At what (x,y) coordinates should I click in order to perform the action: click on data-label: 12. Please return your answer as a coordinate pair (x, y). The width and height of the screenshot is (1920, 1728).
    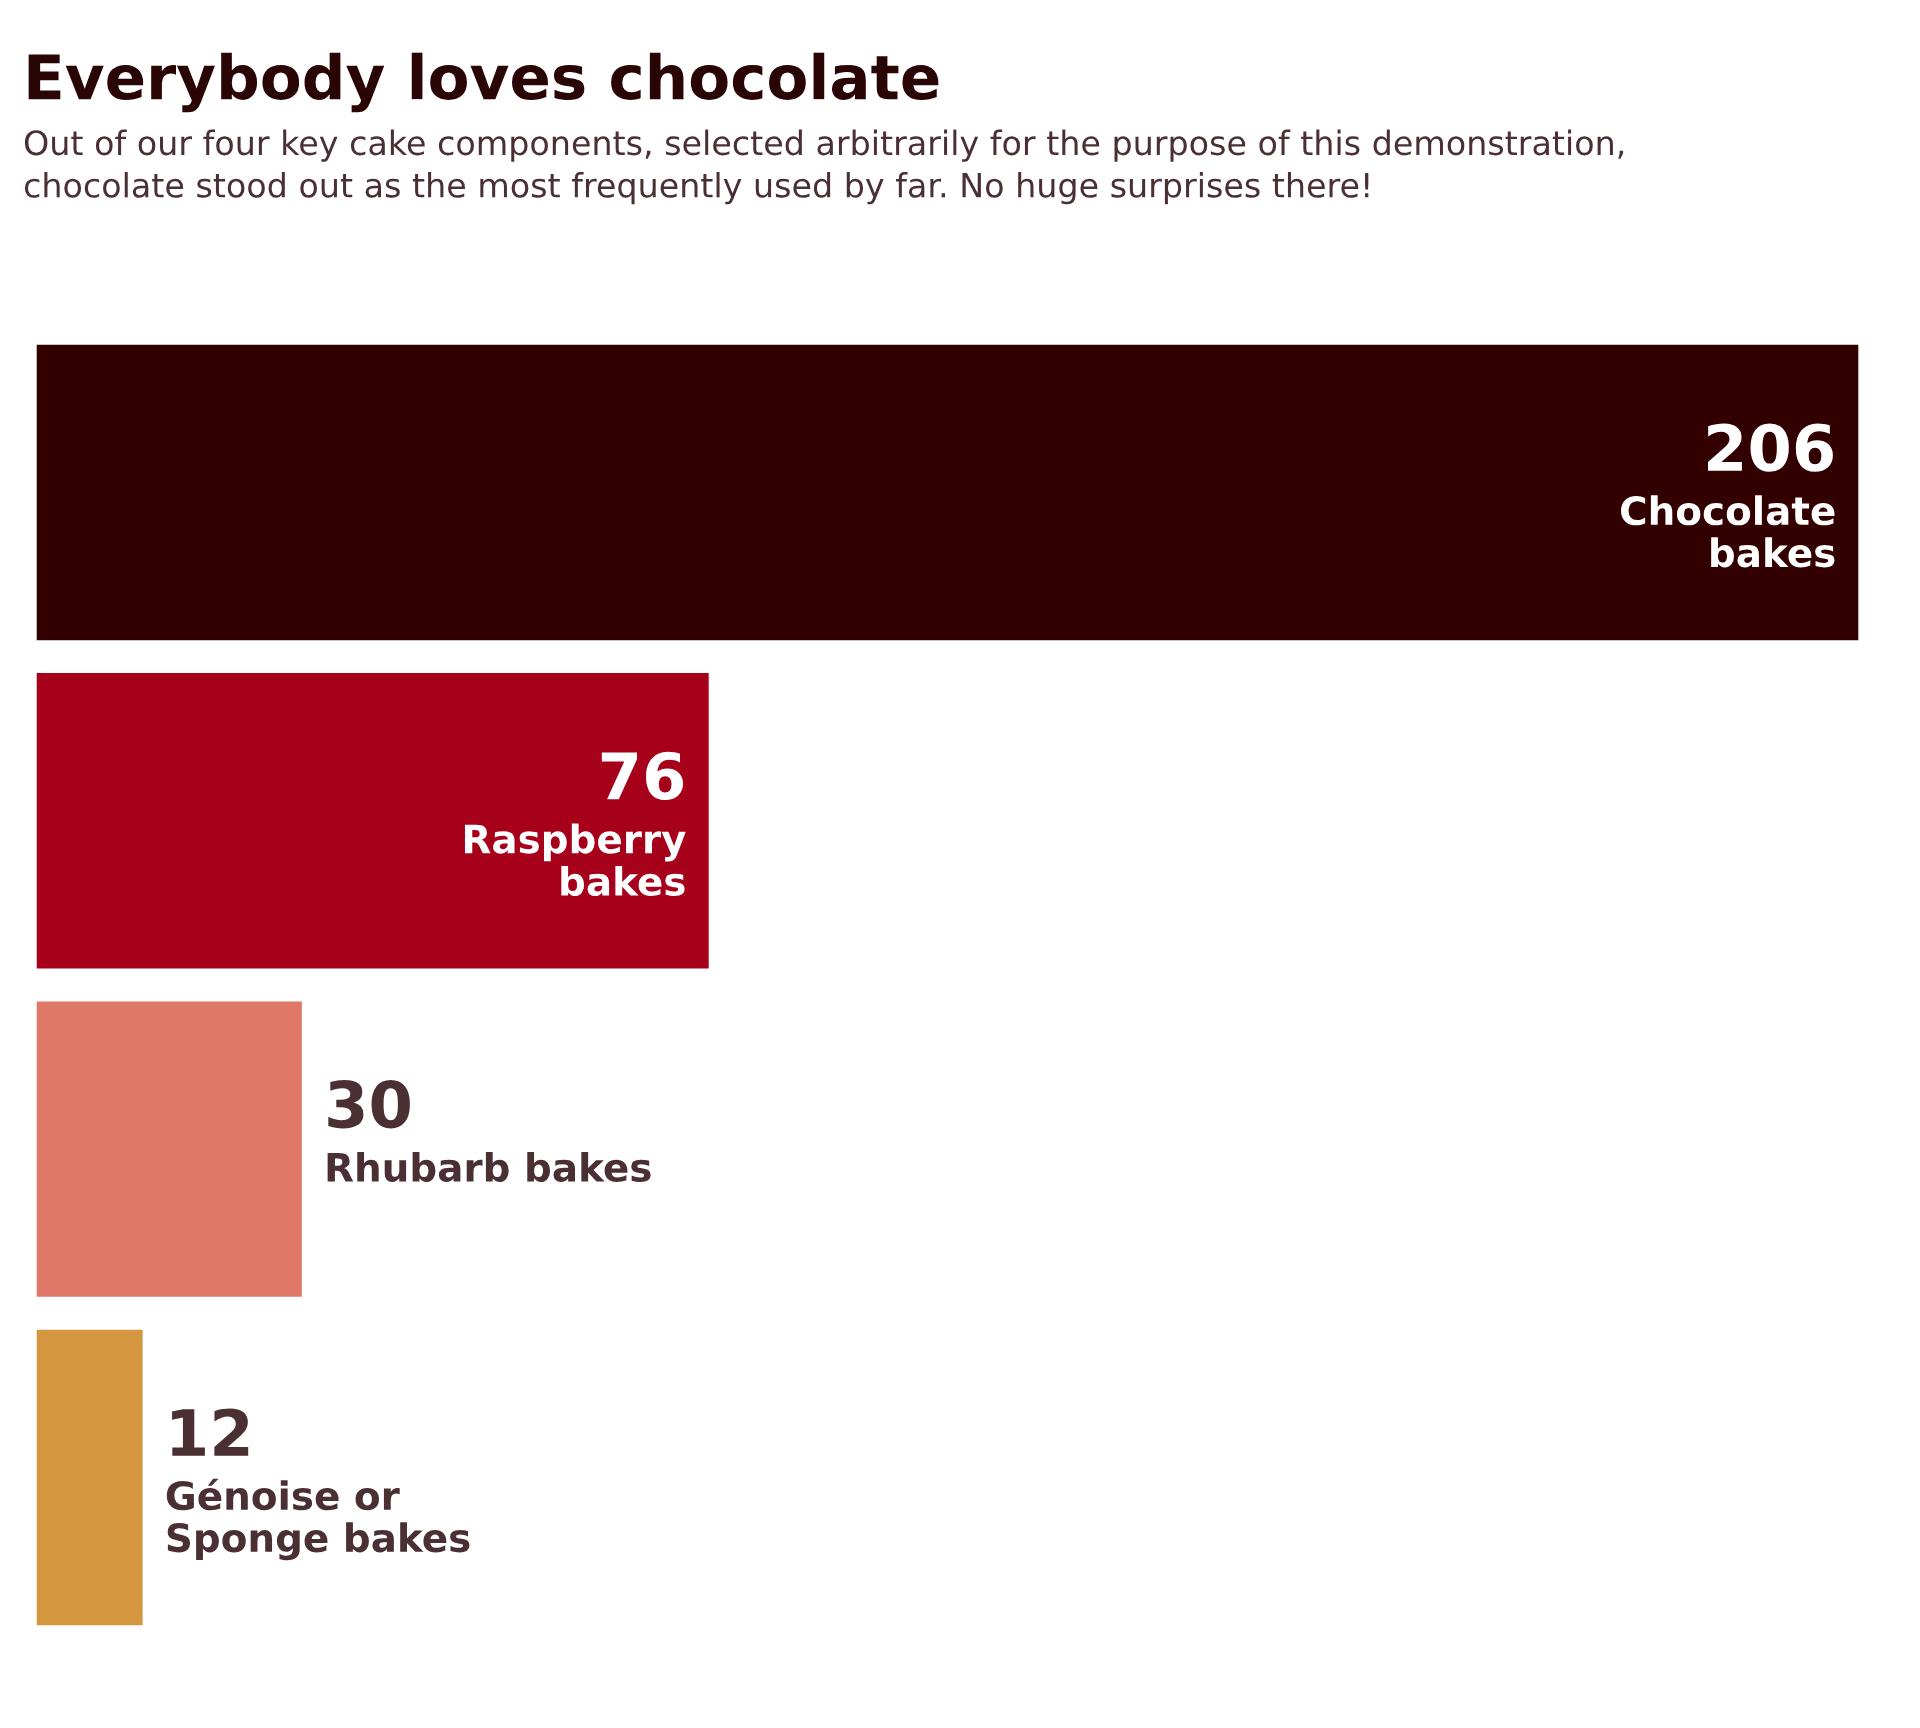
    Looking at the image, I should click on (210, 1432).